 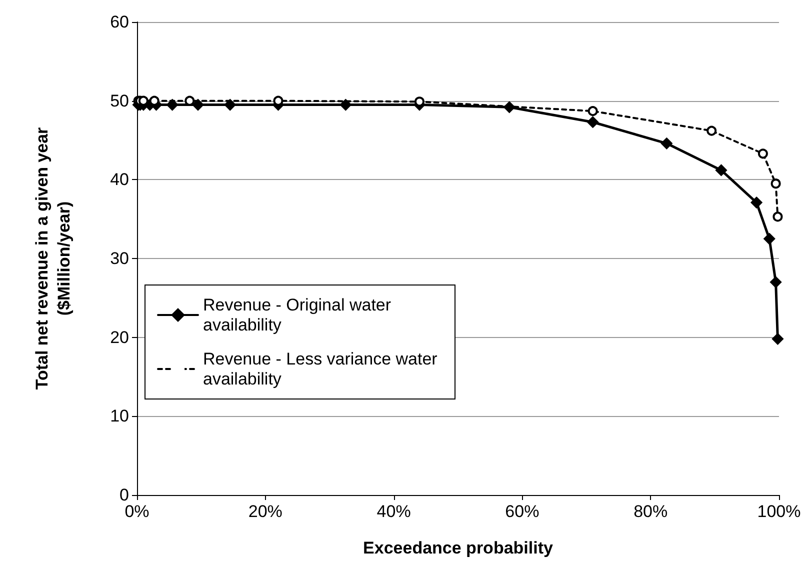 What do you see at coordinates (119, 416) in the screenshot?
I see `y-tick-label: 10` at bounding box center [119, 416].